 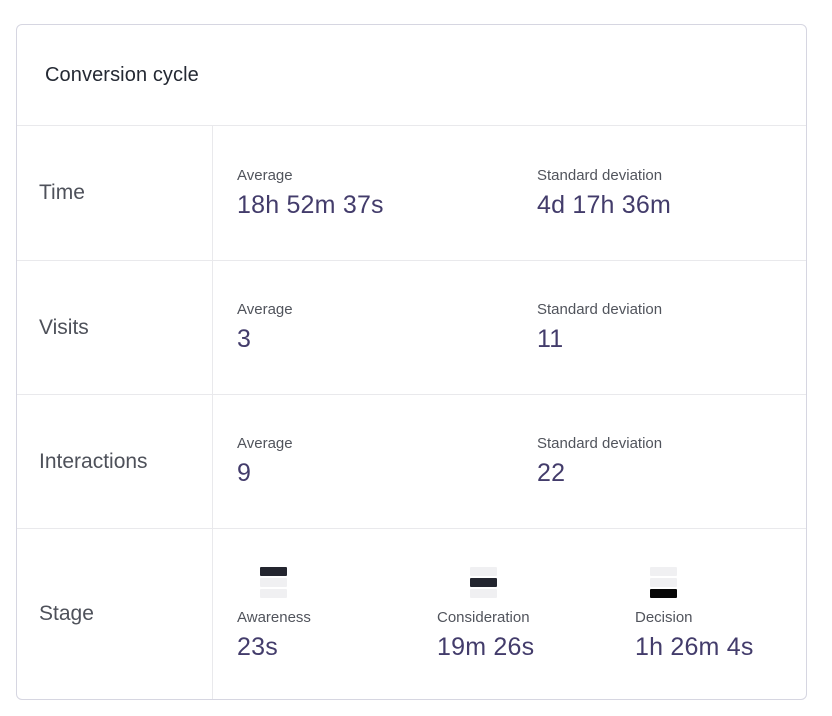 I want to click on metric-value: 4d 17h 36m, so click(x=604, y=204).